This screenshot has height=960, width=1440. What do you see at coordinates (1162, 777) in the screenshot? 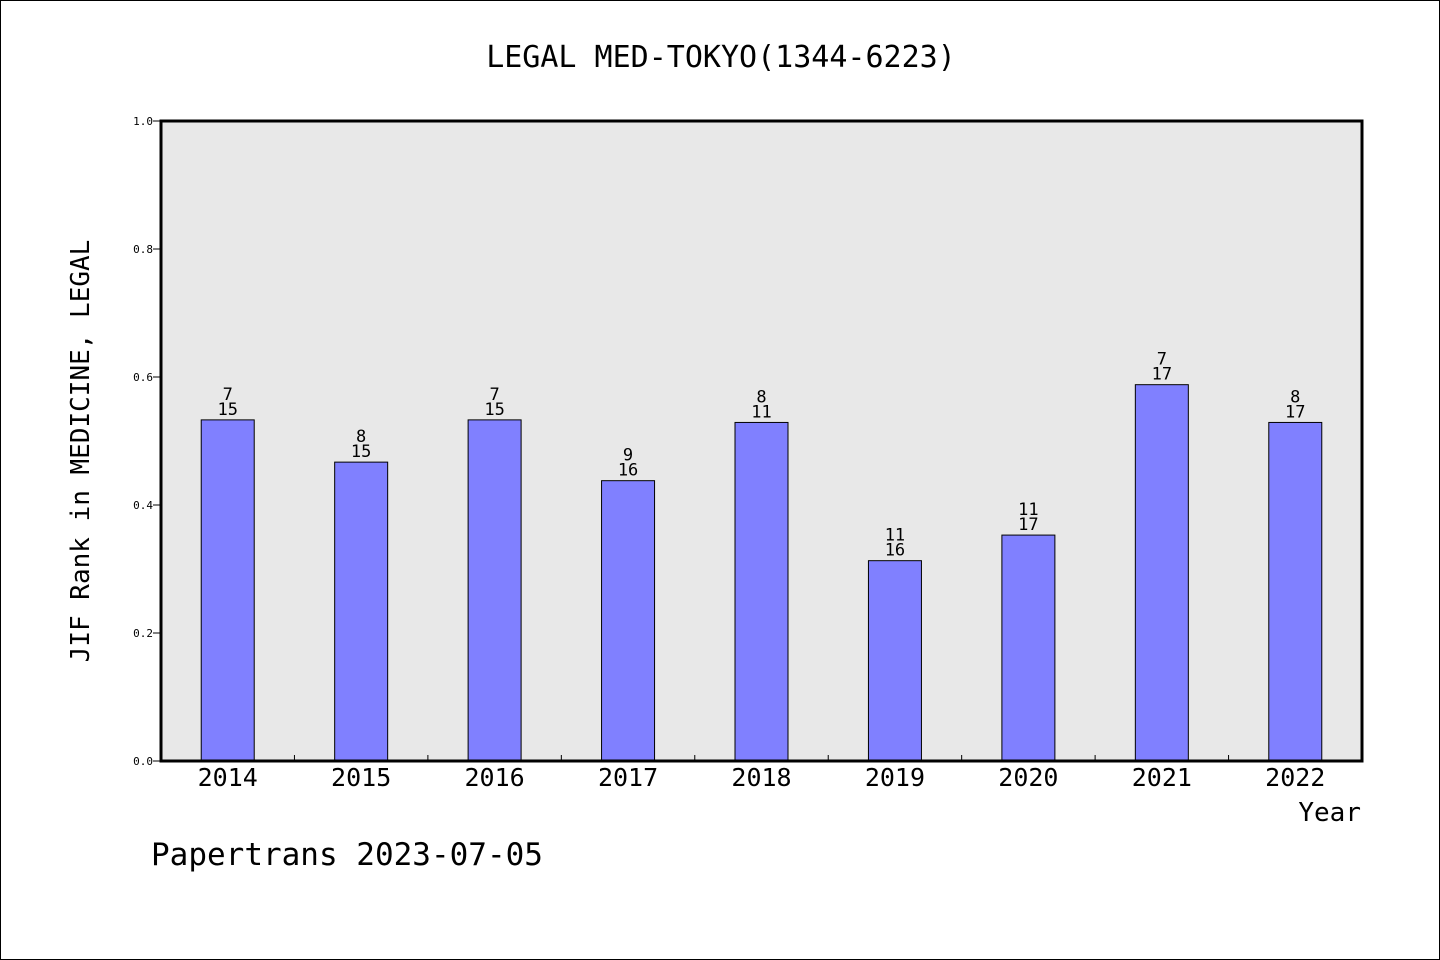
I see `x-tick-label: 2021` at bounding box center [1162, 777].